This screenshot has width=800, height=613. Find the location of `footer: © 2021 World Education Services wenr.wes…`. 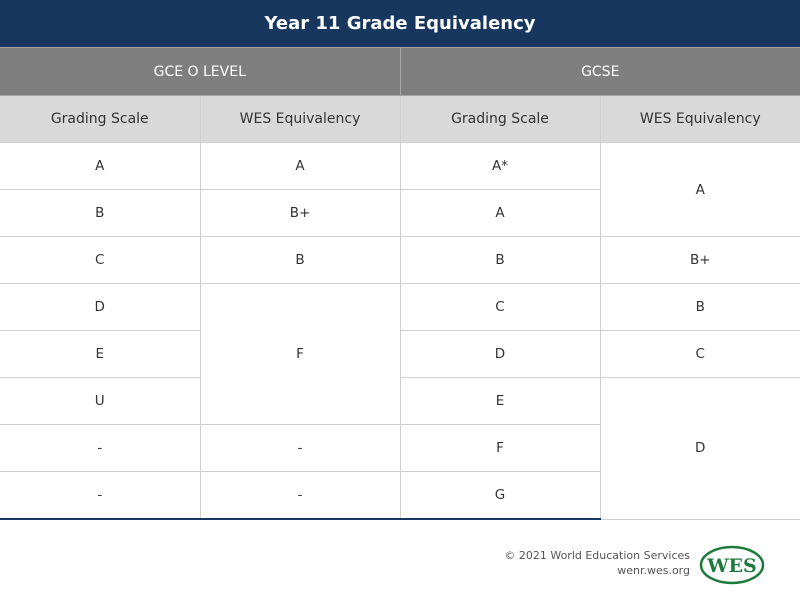

footer: © 2021 World Education Services wenr.wes… is located at coordinates (597, 563).